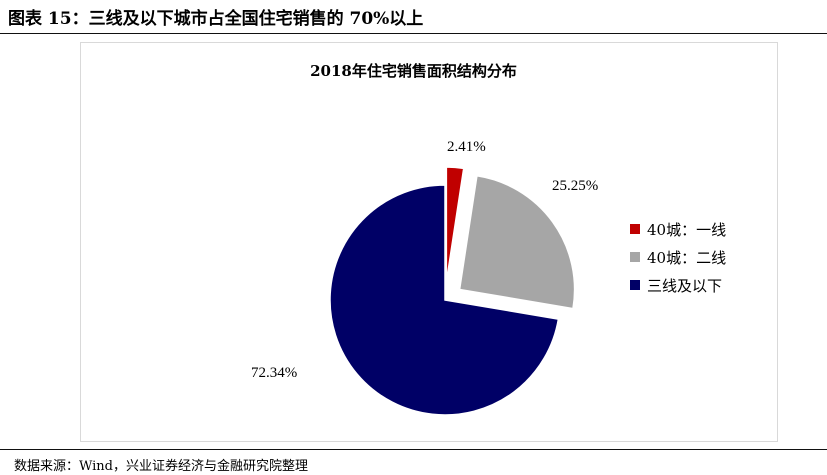 This screenshot has width=827, height=475. Describe the element at coordinates (161, 466) in the screenshot. I see `source-note: 数据来源：Wind，兴业证券经济与金融研究院整理` at that location.